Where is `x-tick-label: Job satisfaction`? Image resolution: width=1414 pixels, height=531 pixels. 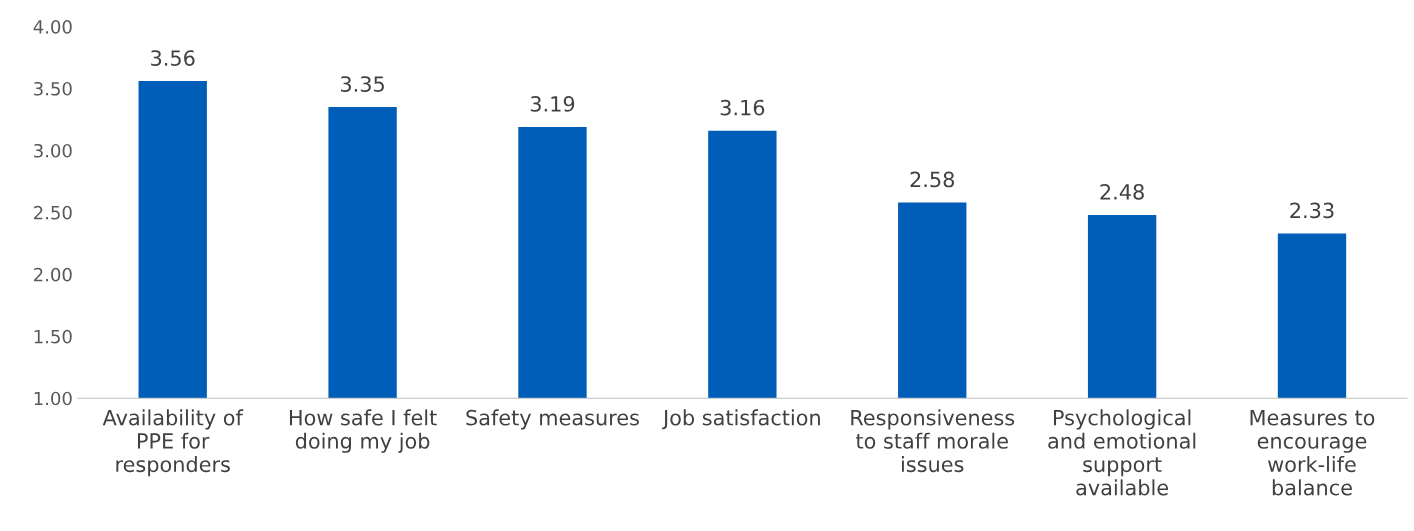
x-tick-label: Job satisfaction is located at coordinates (740, 419).